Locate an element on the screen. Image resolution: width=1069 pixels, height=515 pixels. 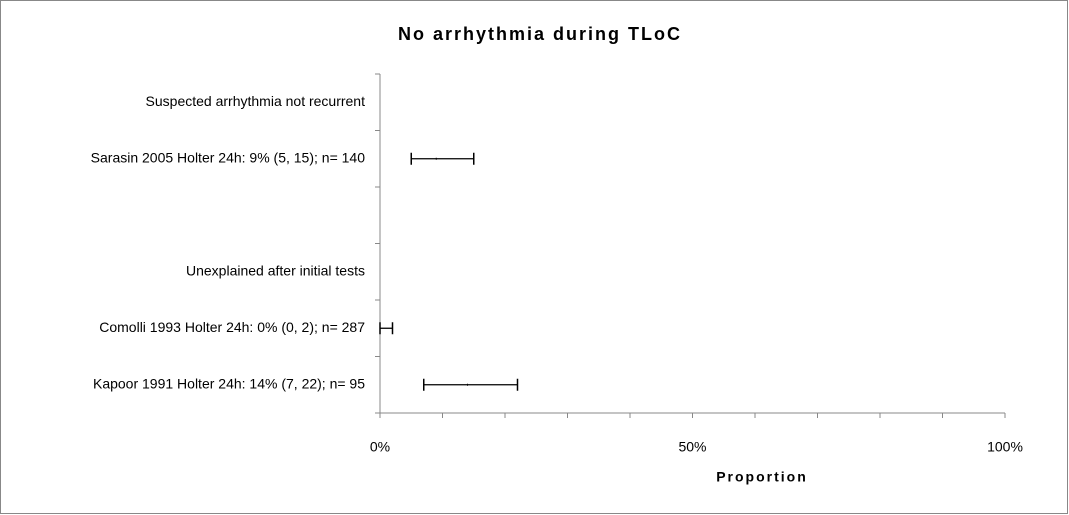
x-axis-label: Proportion is located at coordinates (762, 477).